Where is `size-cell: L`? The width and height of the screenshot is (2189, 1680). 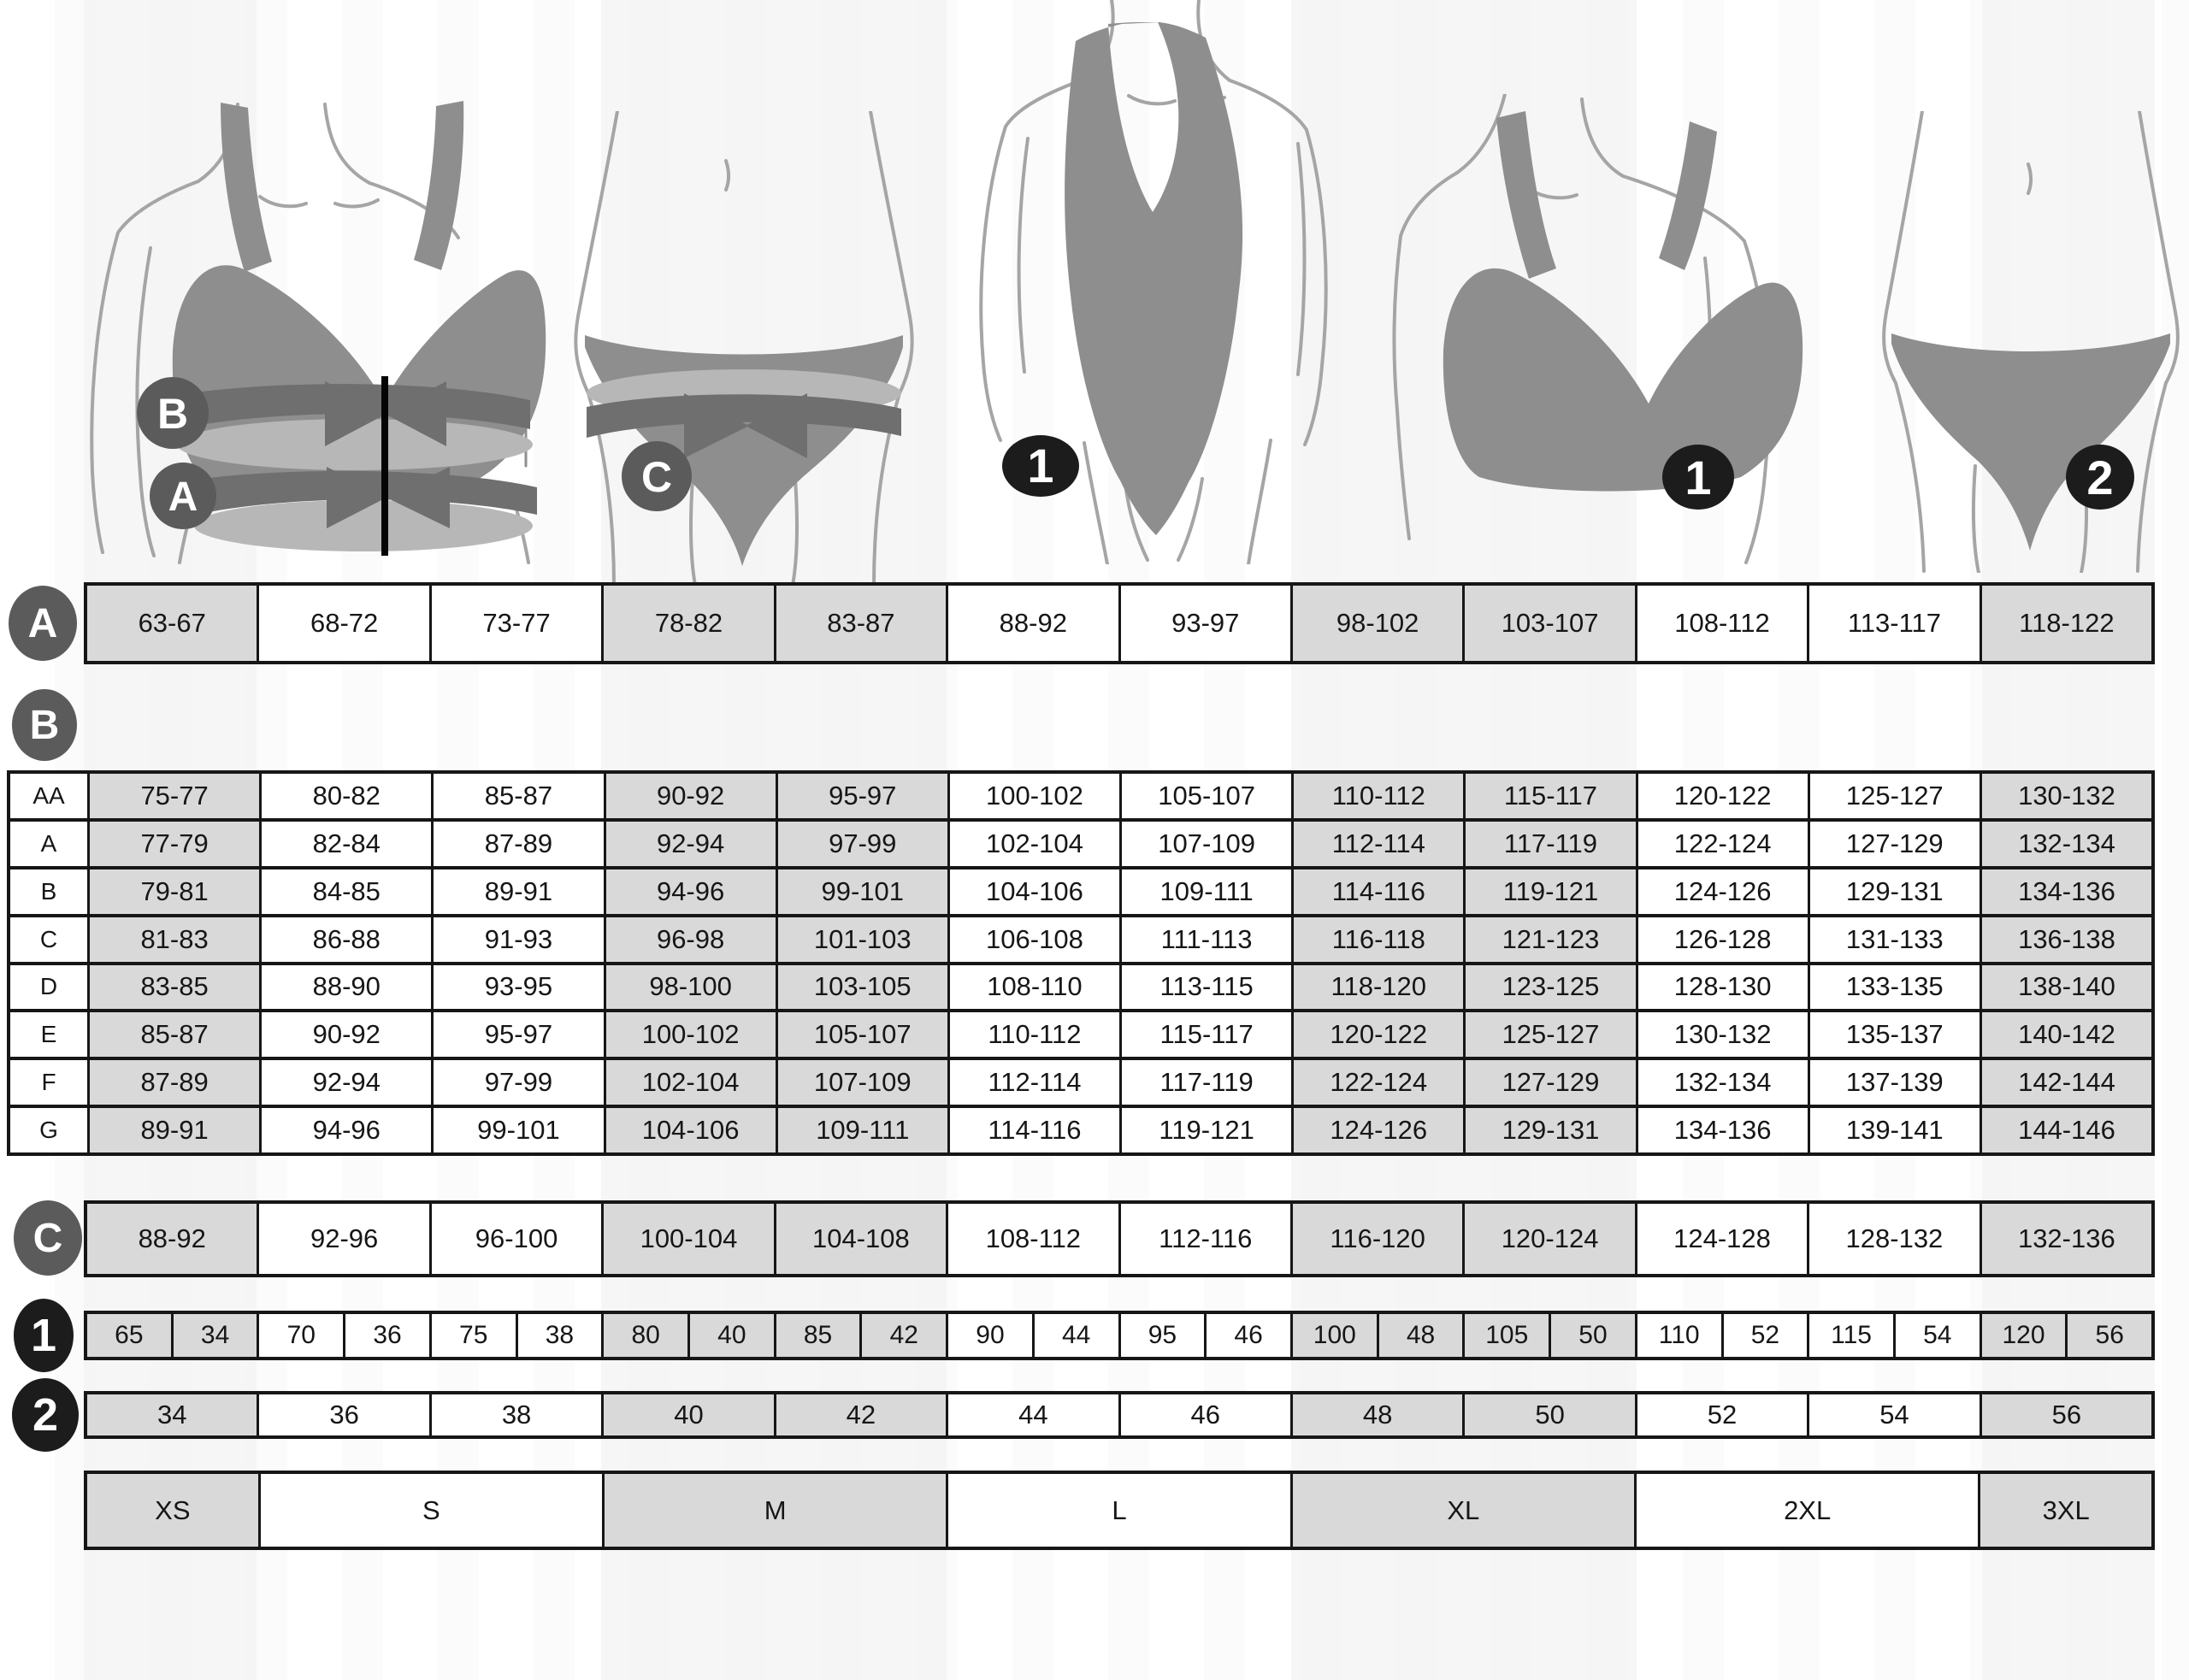
size-cell: L is located at coordinates (1118, 1510).